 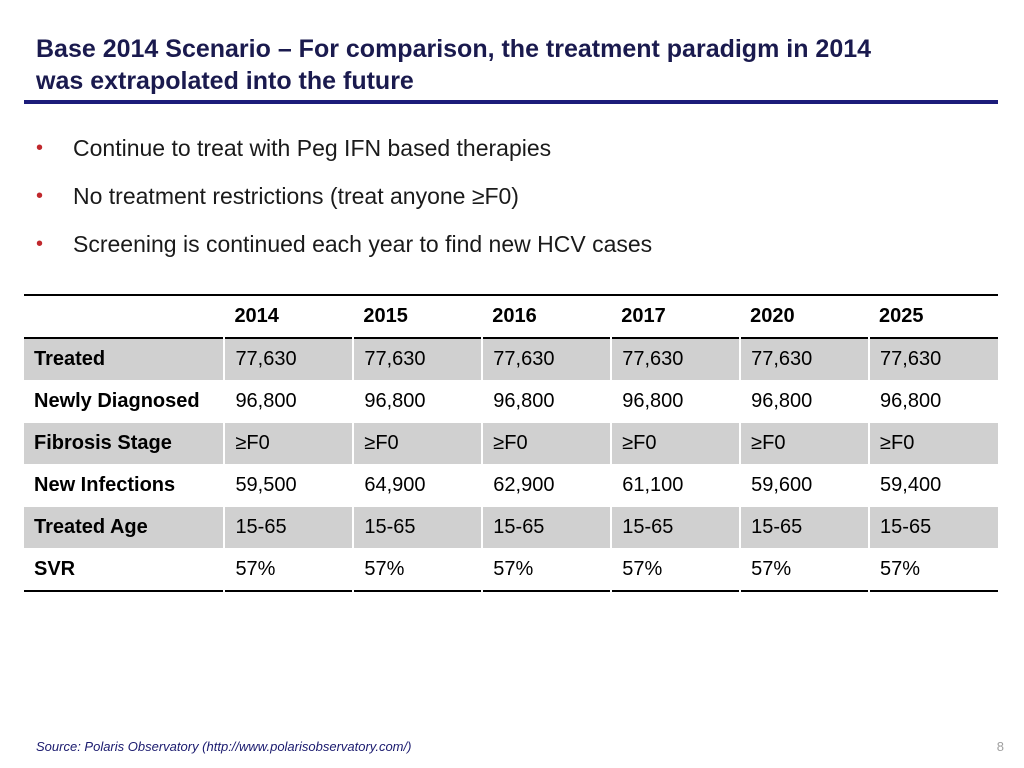 What do you see at coordinates (933, 485) in the screenshot?
I see `table-cell: 59,400` at bounding box center [933, 485].